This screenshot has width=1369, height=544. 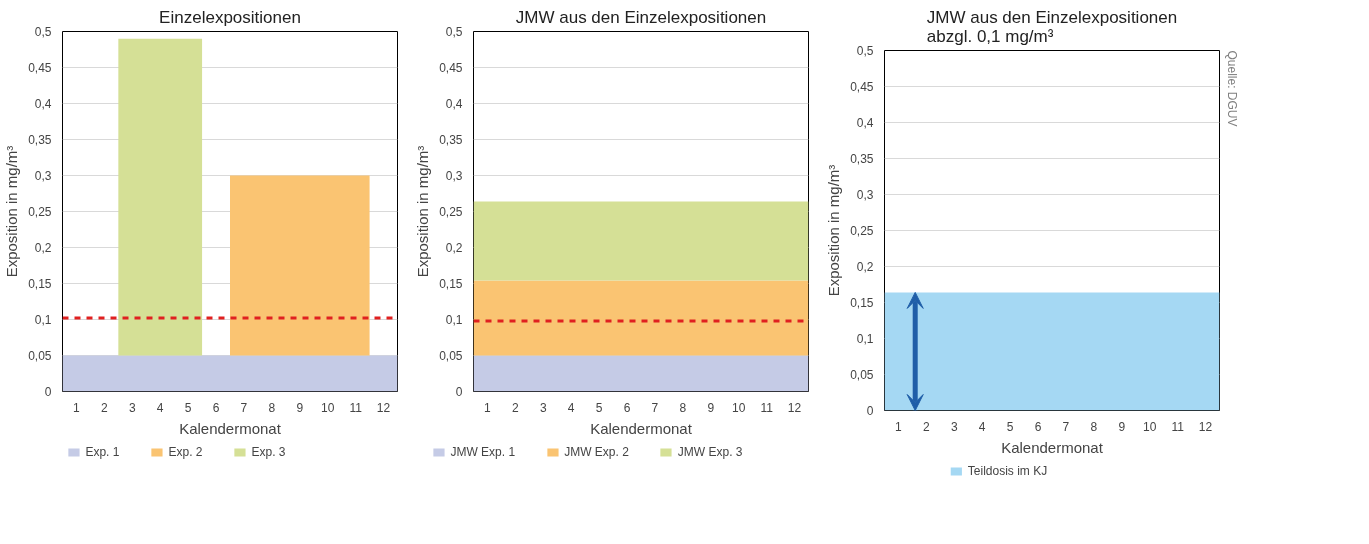 What do you see at coordinates (596, 452) in the screenshot?
I see `legend-label: JMW Exp. 2` at bounding box center [596, 452].